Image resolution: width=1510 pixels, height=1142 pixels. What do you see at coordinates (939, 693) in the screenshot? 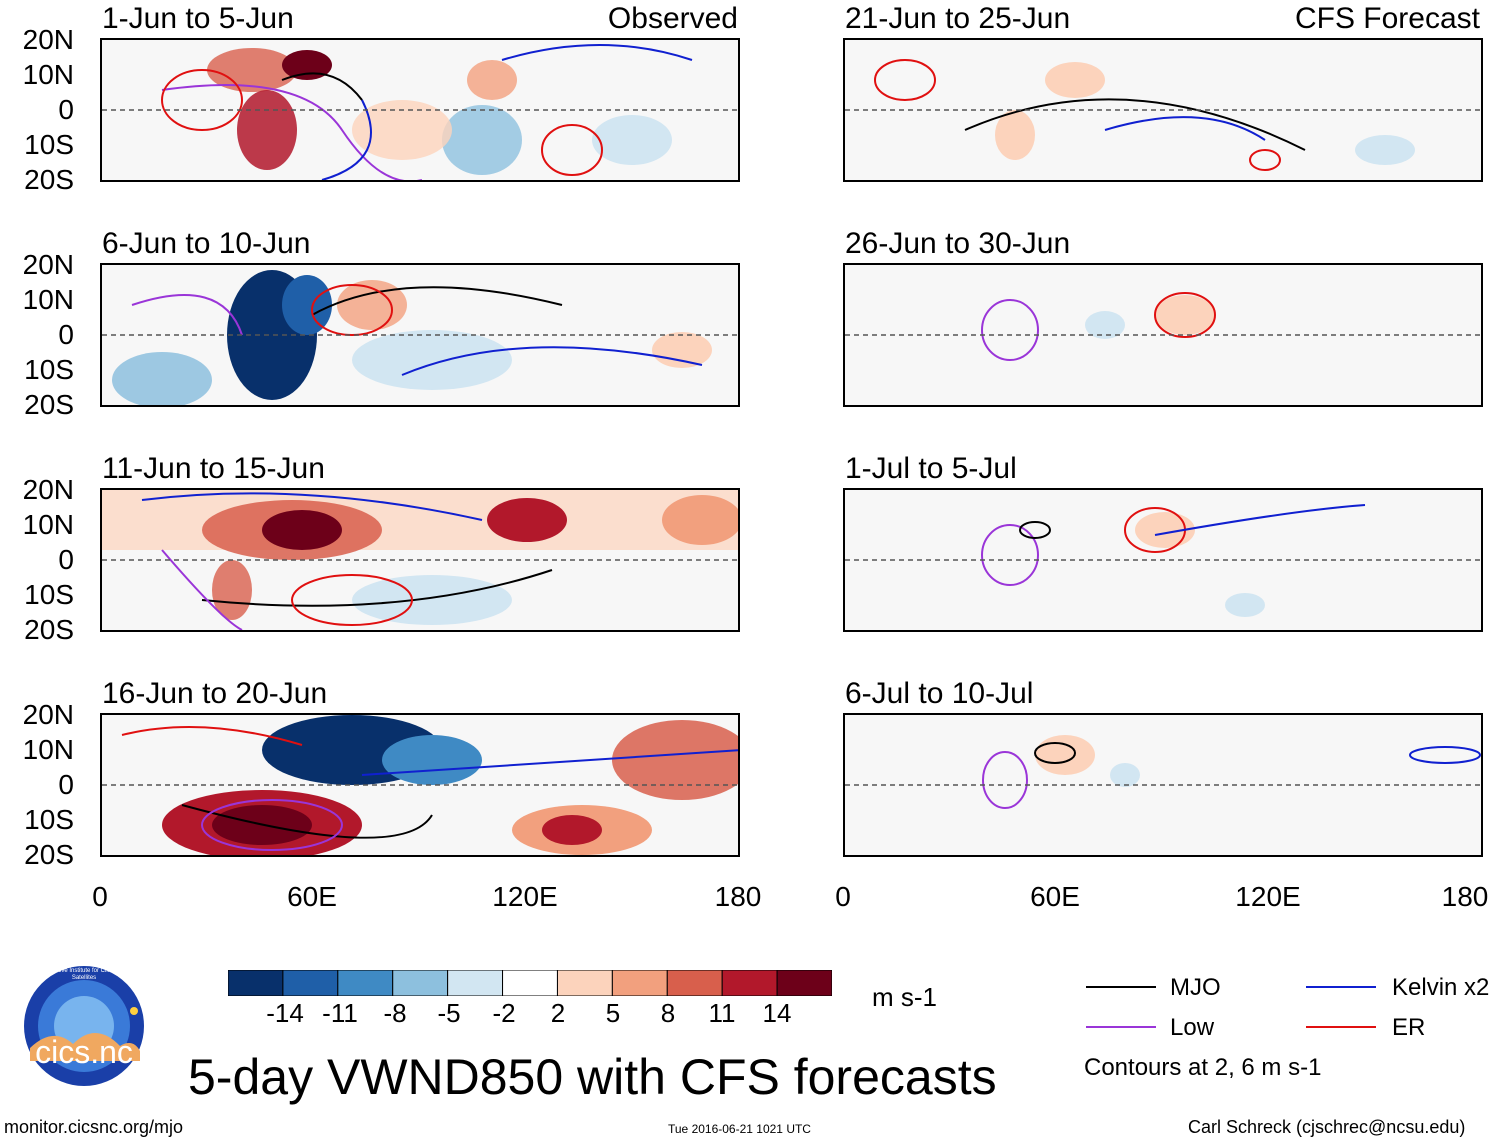
I see `panel-title: 6-Jul to 10-Jul` at bounding box center [939, 693].